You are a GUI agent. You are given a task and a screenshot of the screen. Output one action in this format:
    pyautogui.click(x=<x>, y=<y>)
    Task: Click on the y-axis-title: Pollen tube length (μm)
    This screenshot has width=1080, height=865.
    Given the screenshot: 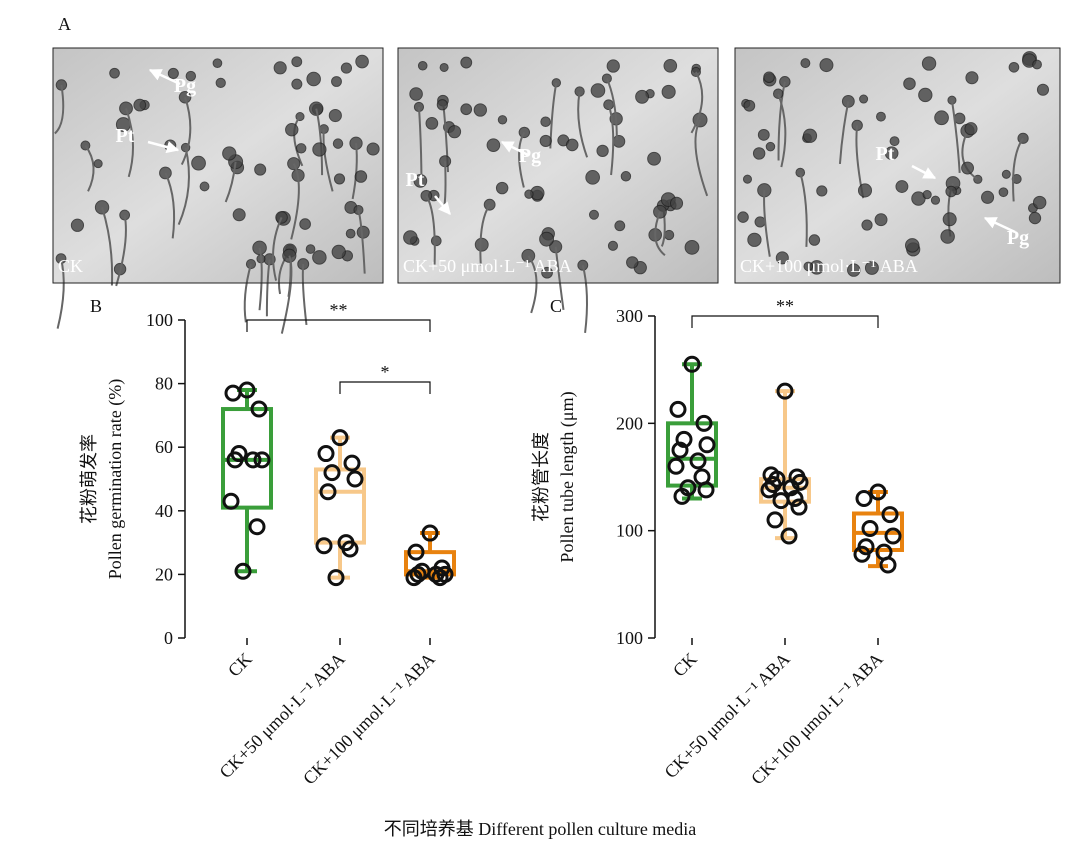 What is the action you would take?
    pyautogui.click(x=567, y=476)
    